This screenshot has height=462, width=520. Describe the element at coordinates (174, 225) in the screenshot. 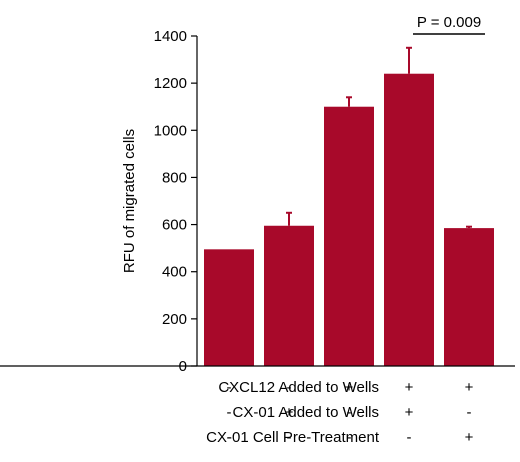

I see `y-tick-label: 600` at that location.